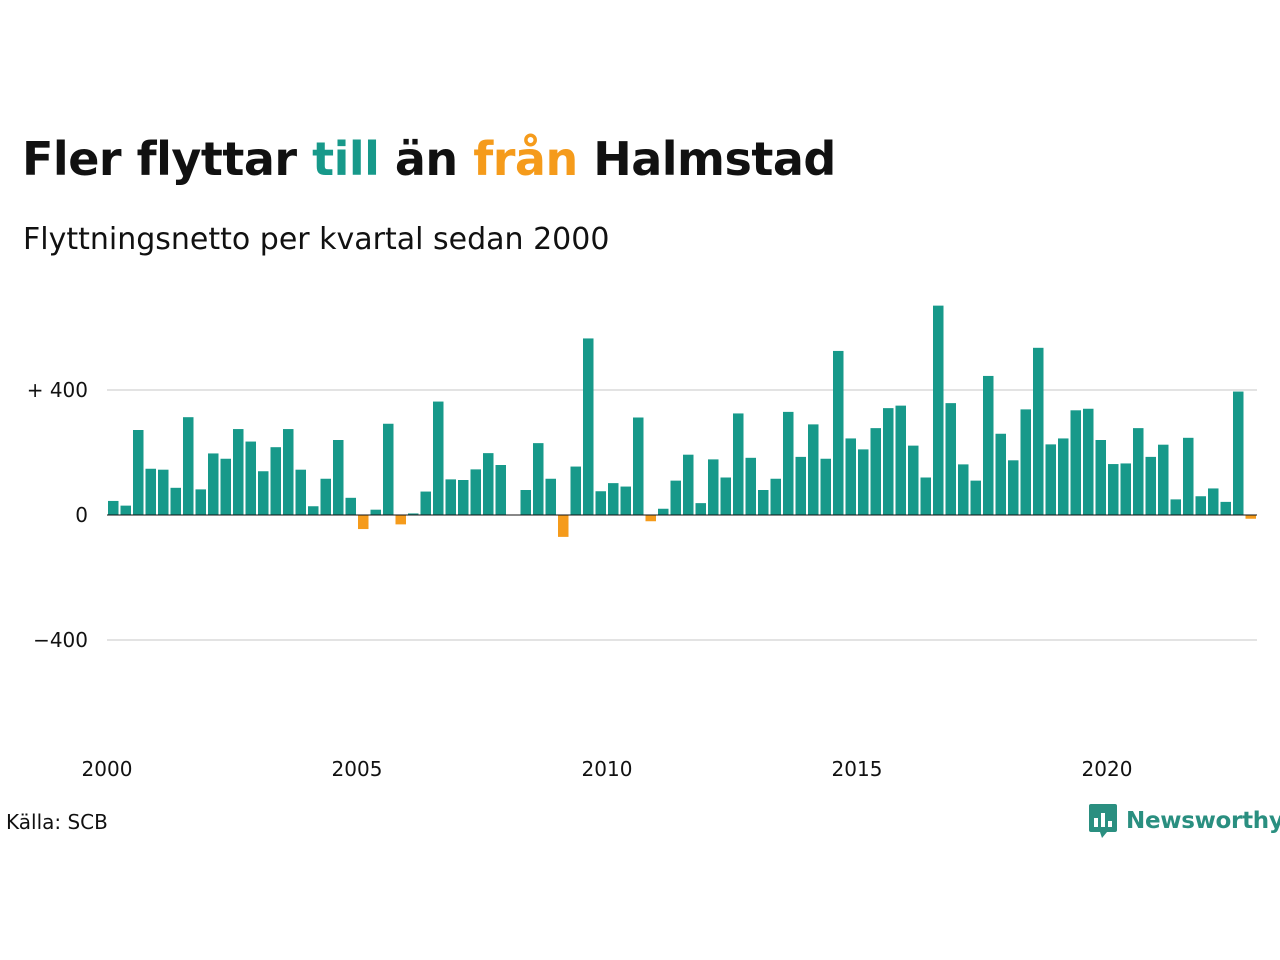 This screenshot has height=960, width=1280. What do you see at coordinates (60, 640) in the screenshot?
I see `y-tick-label: −400` at bounding box center [60, 640].